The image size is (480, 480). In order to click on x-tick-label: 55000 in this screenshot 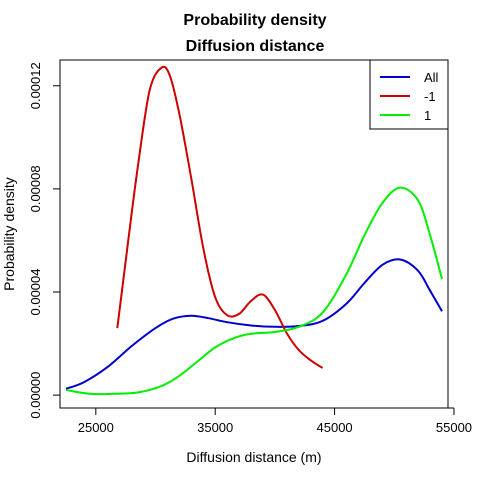, I will do `click(454, 427)`.